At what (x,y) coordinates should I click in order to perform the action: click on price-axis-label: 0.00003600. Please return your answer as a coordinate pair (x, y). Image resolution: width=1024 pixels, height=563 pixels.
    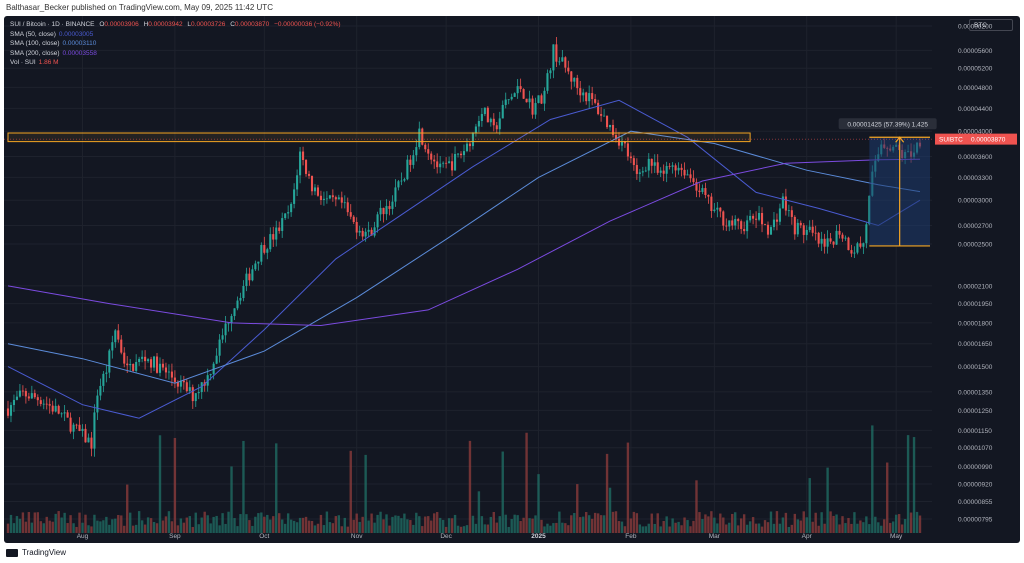
    Looking at the image, I should click on (975, 157).